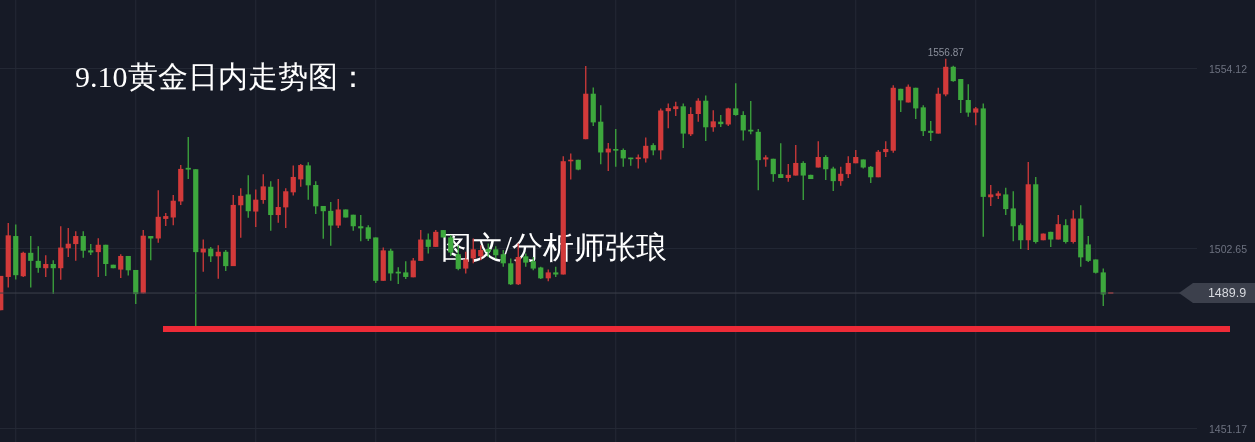  What do you see at coordinates (1228, 69) in the screenshot?
I see `y-tick-label: 1554.12` at bounding box center [1228, 69].